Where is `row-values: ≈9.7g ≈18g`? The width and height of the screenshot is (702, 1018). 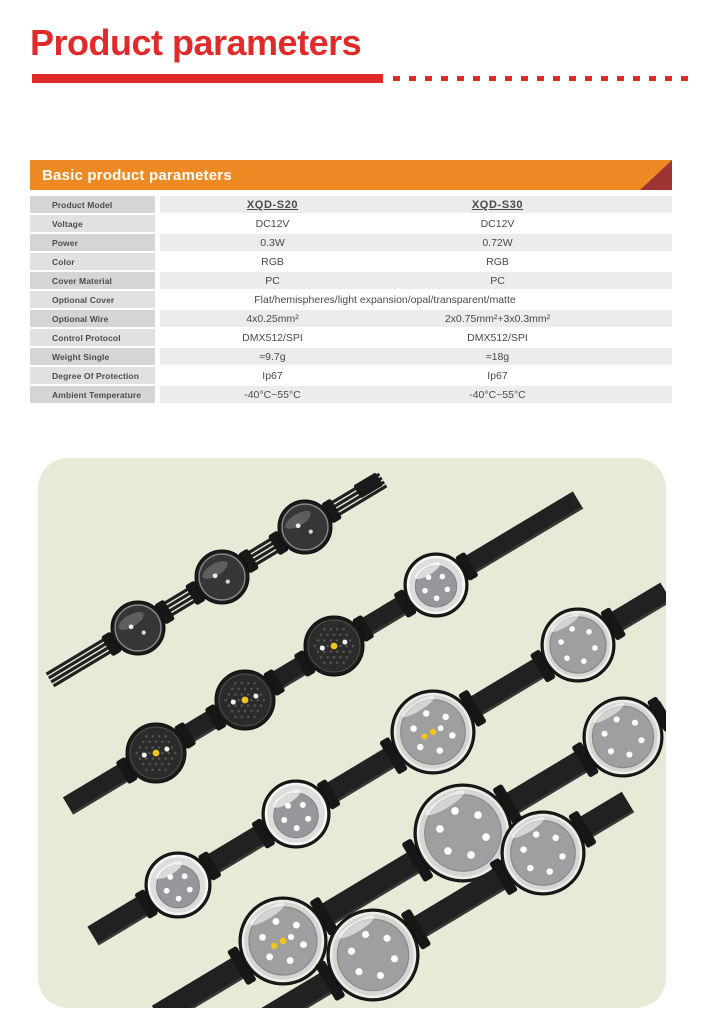 row-values: ≈9.7g ≈18g is located at coordinates (416, 356).